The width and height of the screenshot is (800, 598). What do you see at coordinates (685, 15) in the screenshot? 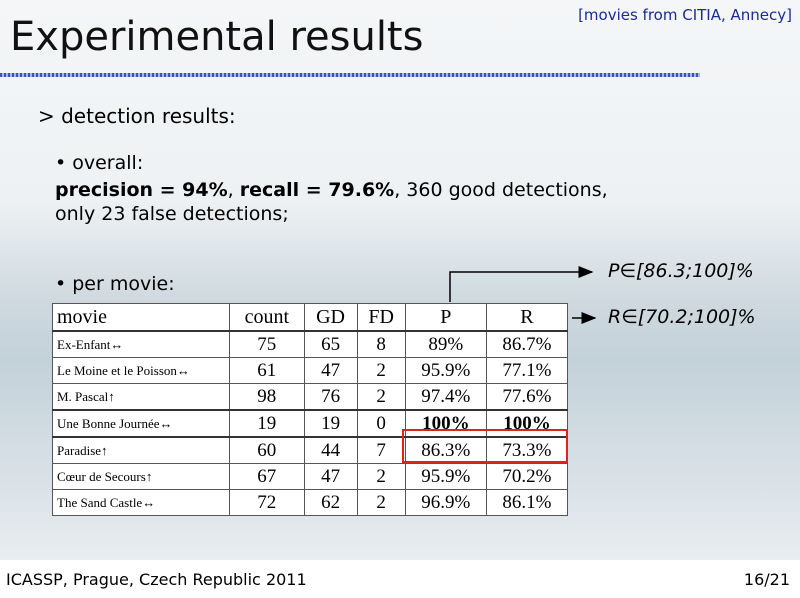
I see `source-note: [movies from CITIA, Annecy]` at bounding box center [685, 15].